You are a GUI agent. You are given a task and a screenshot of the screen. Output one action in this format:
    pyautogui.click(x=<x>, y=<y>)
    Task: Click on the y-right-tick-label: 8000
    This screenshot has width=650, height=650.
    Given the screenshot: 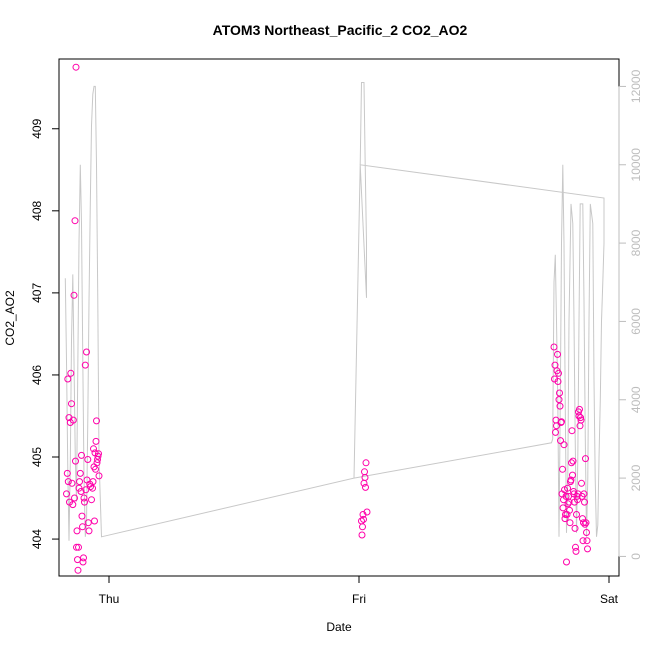 What is the action you would take?
    pyautogui.click(x=636, y=242)
    